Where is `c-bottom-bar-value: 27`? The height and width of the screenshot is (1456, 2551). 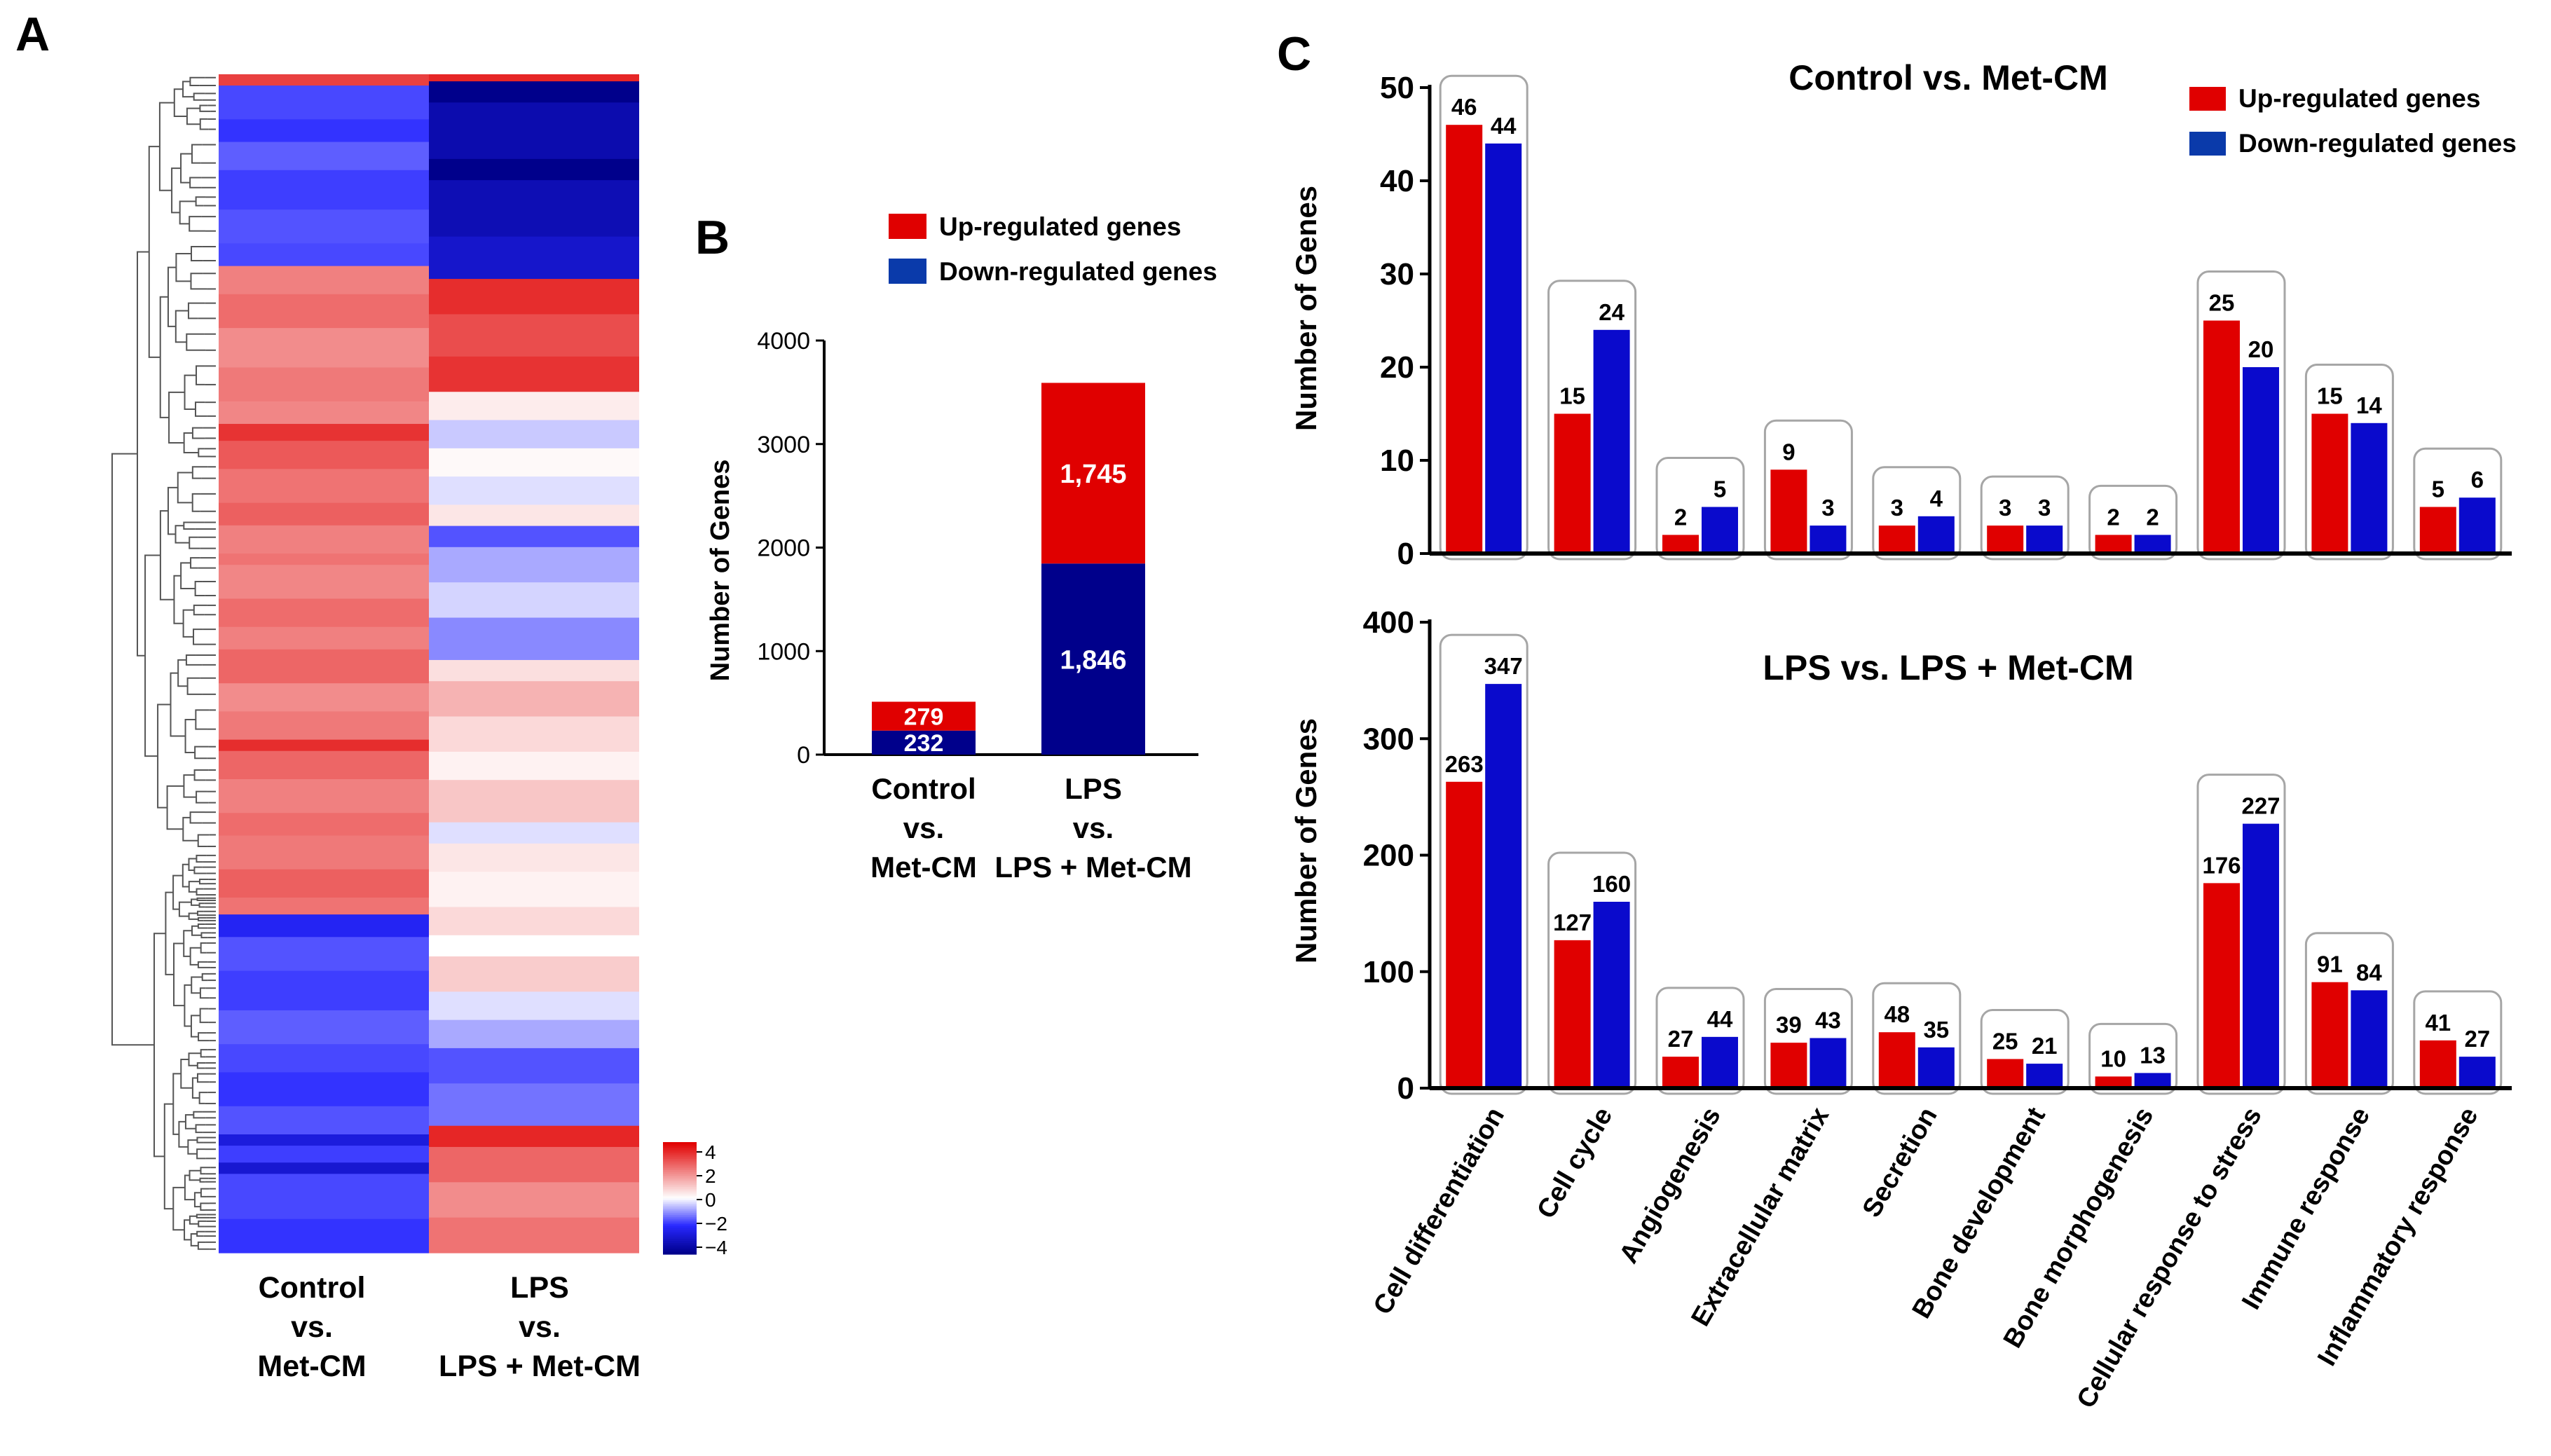
c-bottom-bar-value: 27 is located at coordinates (2477, 1039).